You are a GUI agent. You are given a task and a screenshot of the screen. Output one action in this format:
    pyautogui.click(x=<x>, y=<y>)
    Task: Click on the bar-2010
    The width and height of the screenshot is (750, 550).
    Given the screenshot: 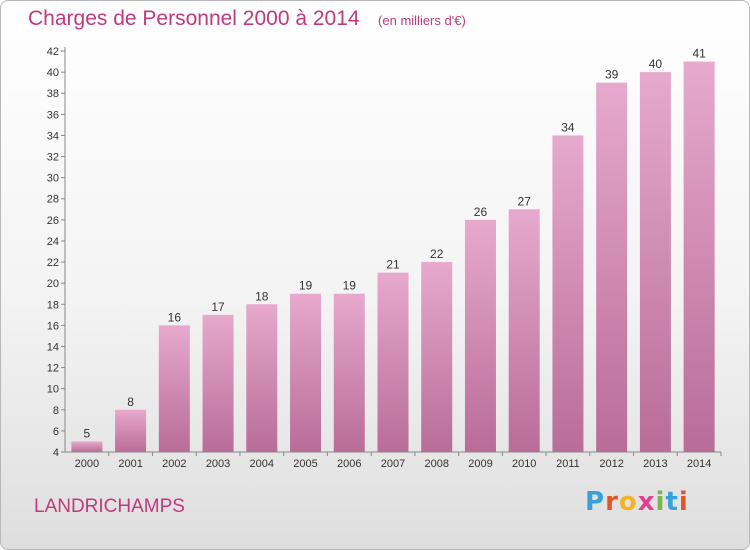 What is the action you would take?
    pyautogui.click(x=524, y=330)
    